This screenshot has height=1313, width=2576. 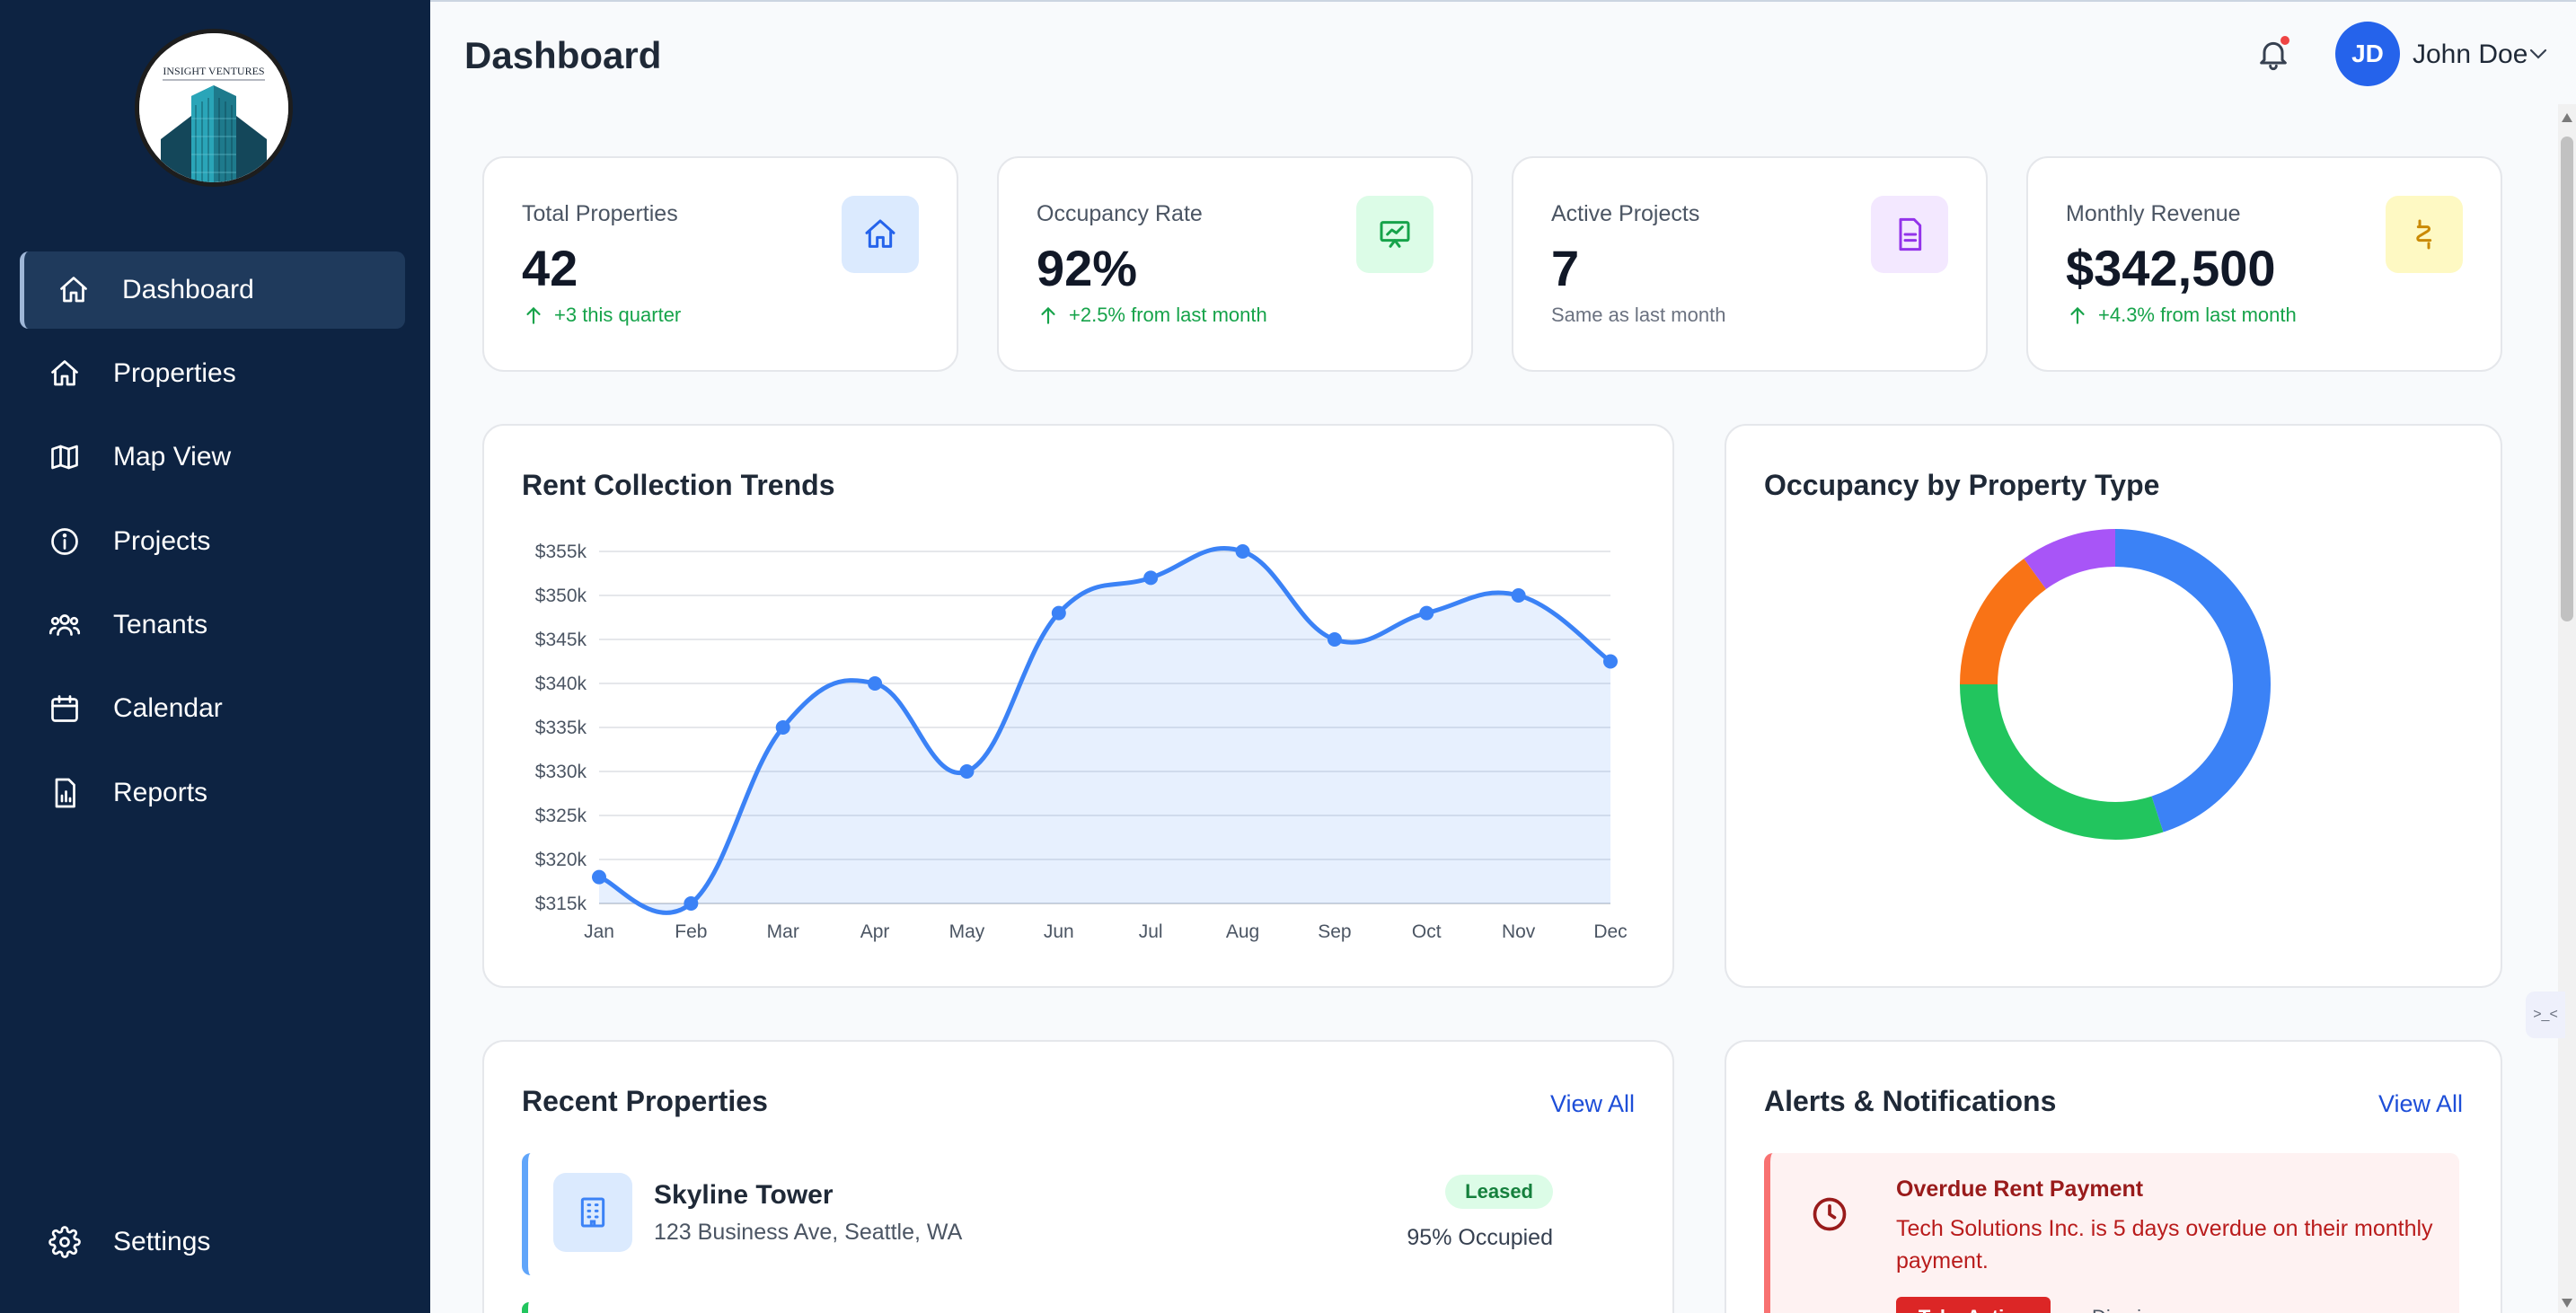 What do you see at coordinates (1480, 1237) in the screenshot?
I see `occupancy-text: 95% Occupied` at bounding box center [1480, 1237].